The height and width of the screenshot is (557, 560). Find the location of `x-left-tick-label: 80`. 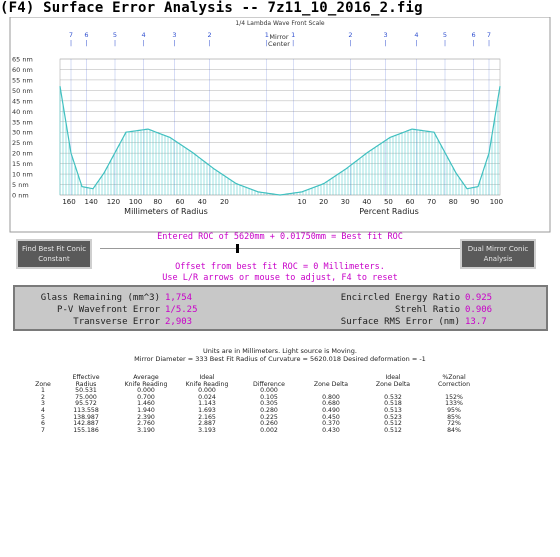

x-left-tick-label: 80 is located at coordinates (157, 202).